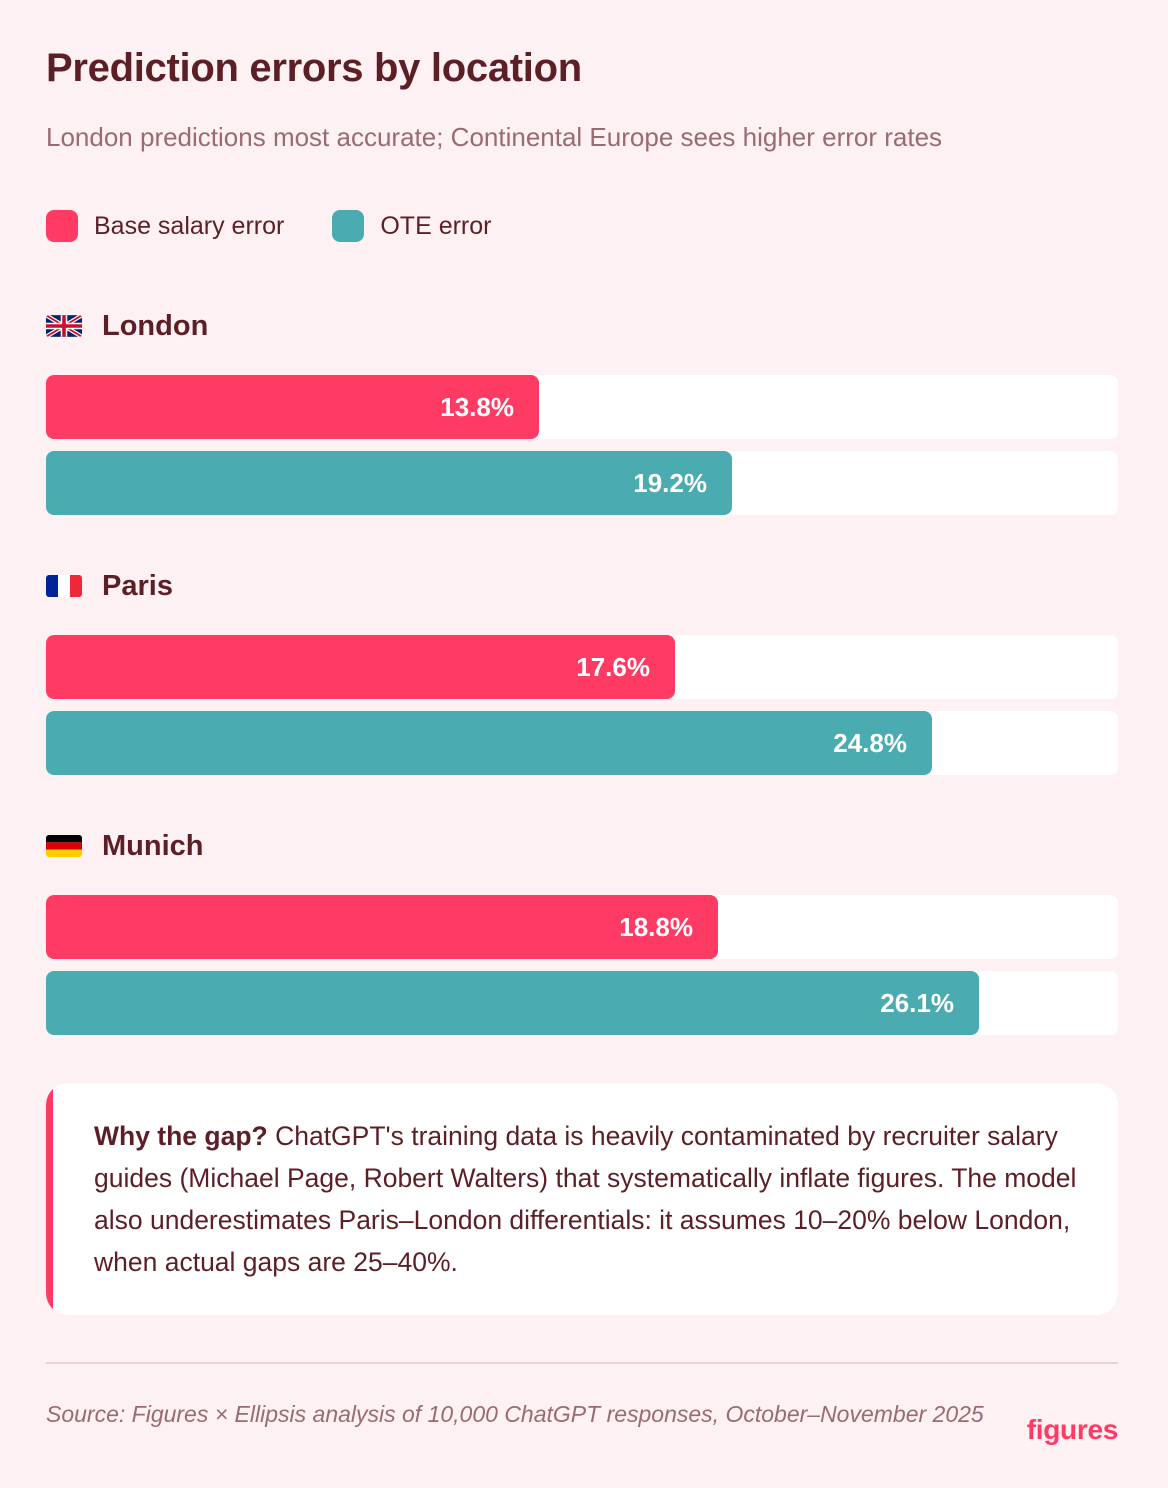  I want to click on legend-item-base: Base salary error, so click(165, 226).